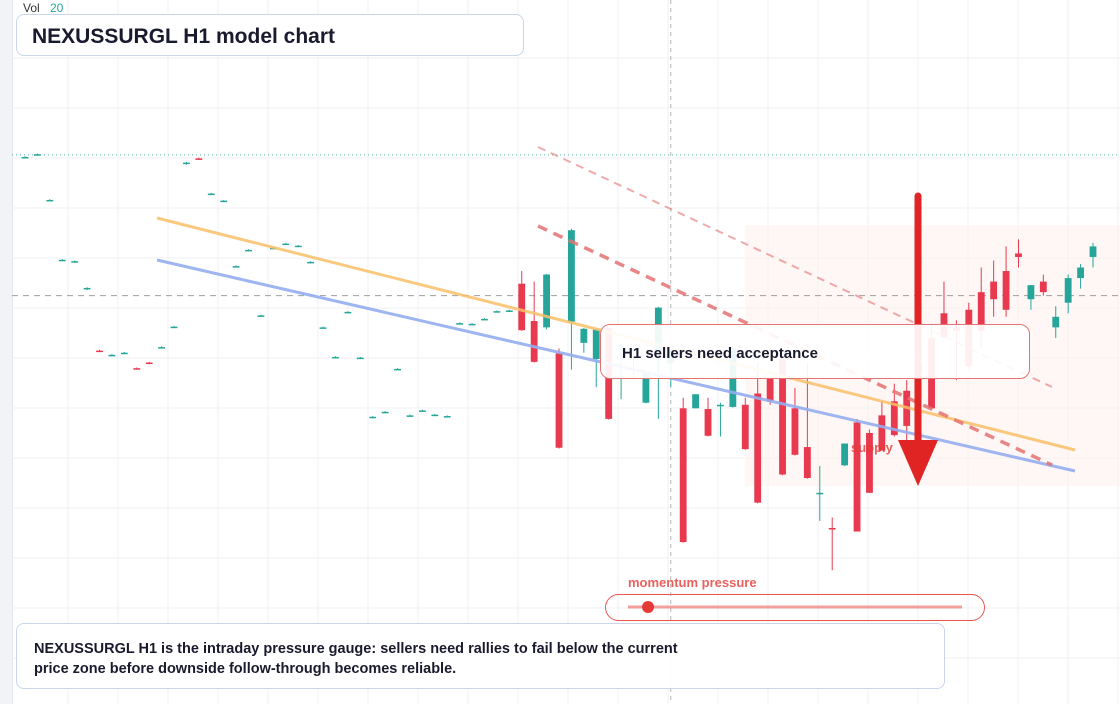  I want to click on chart-title: NEXUSSURGL H1 model chart, so click(184, 36).